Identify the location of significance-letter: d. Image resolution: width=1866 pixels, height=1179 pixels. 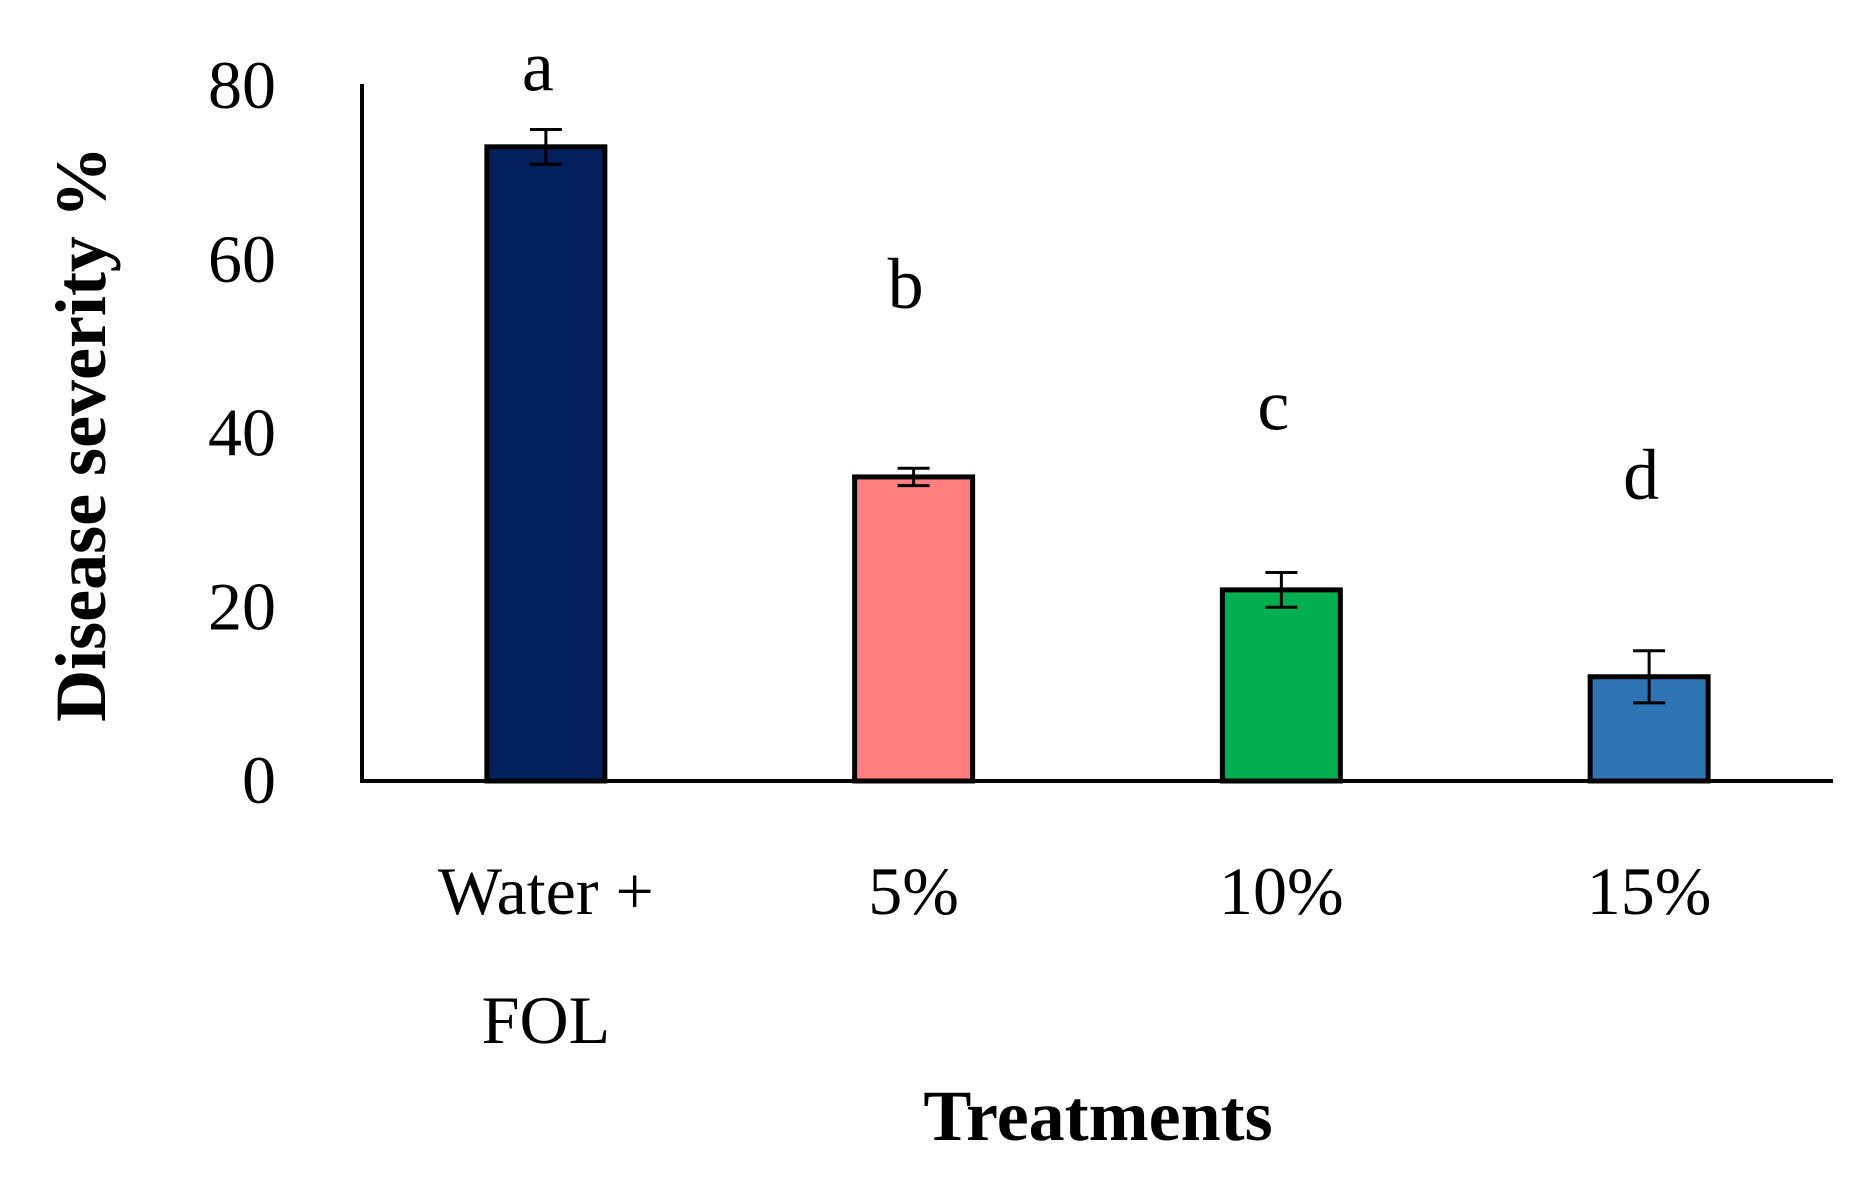
(1641, 475).